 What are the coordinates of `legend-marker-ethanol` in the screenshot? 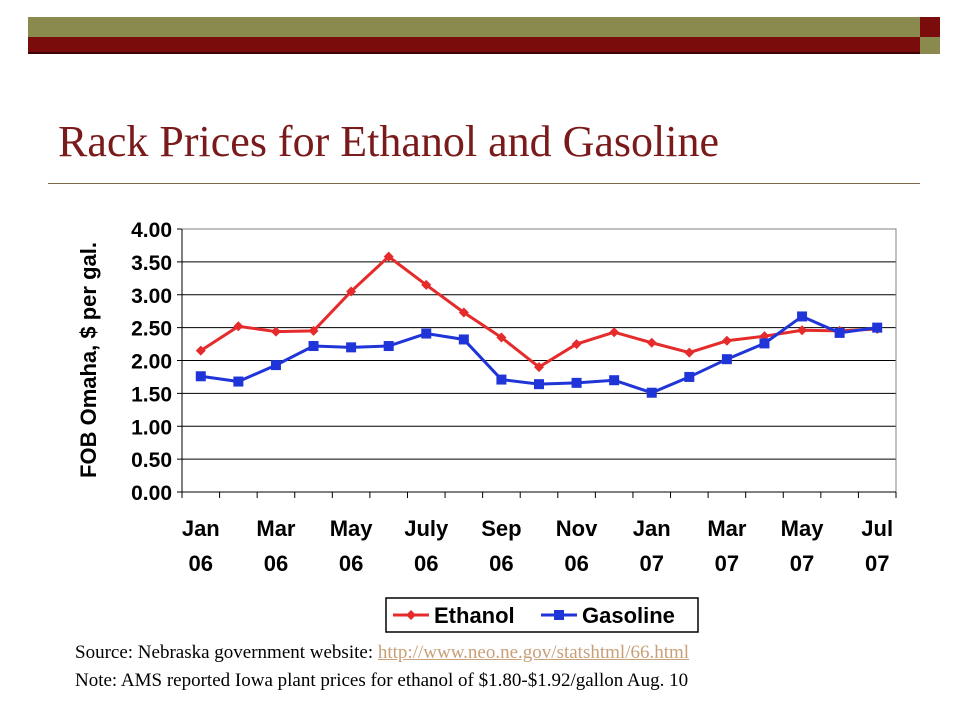 It's located at (411, 615).